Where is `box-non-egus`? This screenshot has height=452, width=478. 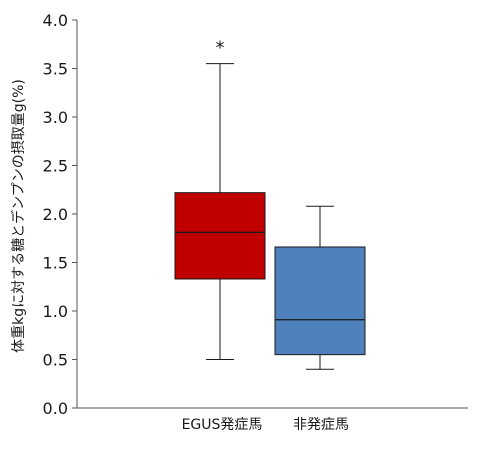 box-non-egus is located at coordinates (320, 287).